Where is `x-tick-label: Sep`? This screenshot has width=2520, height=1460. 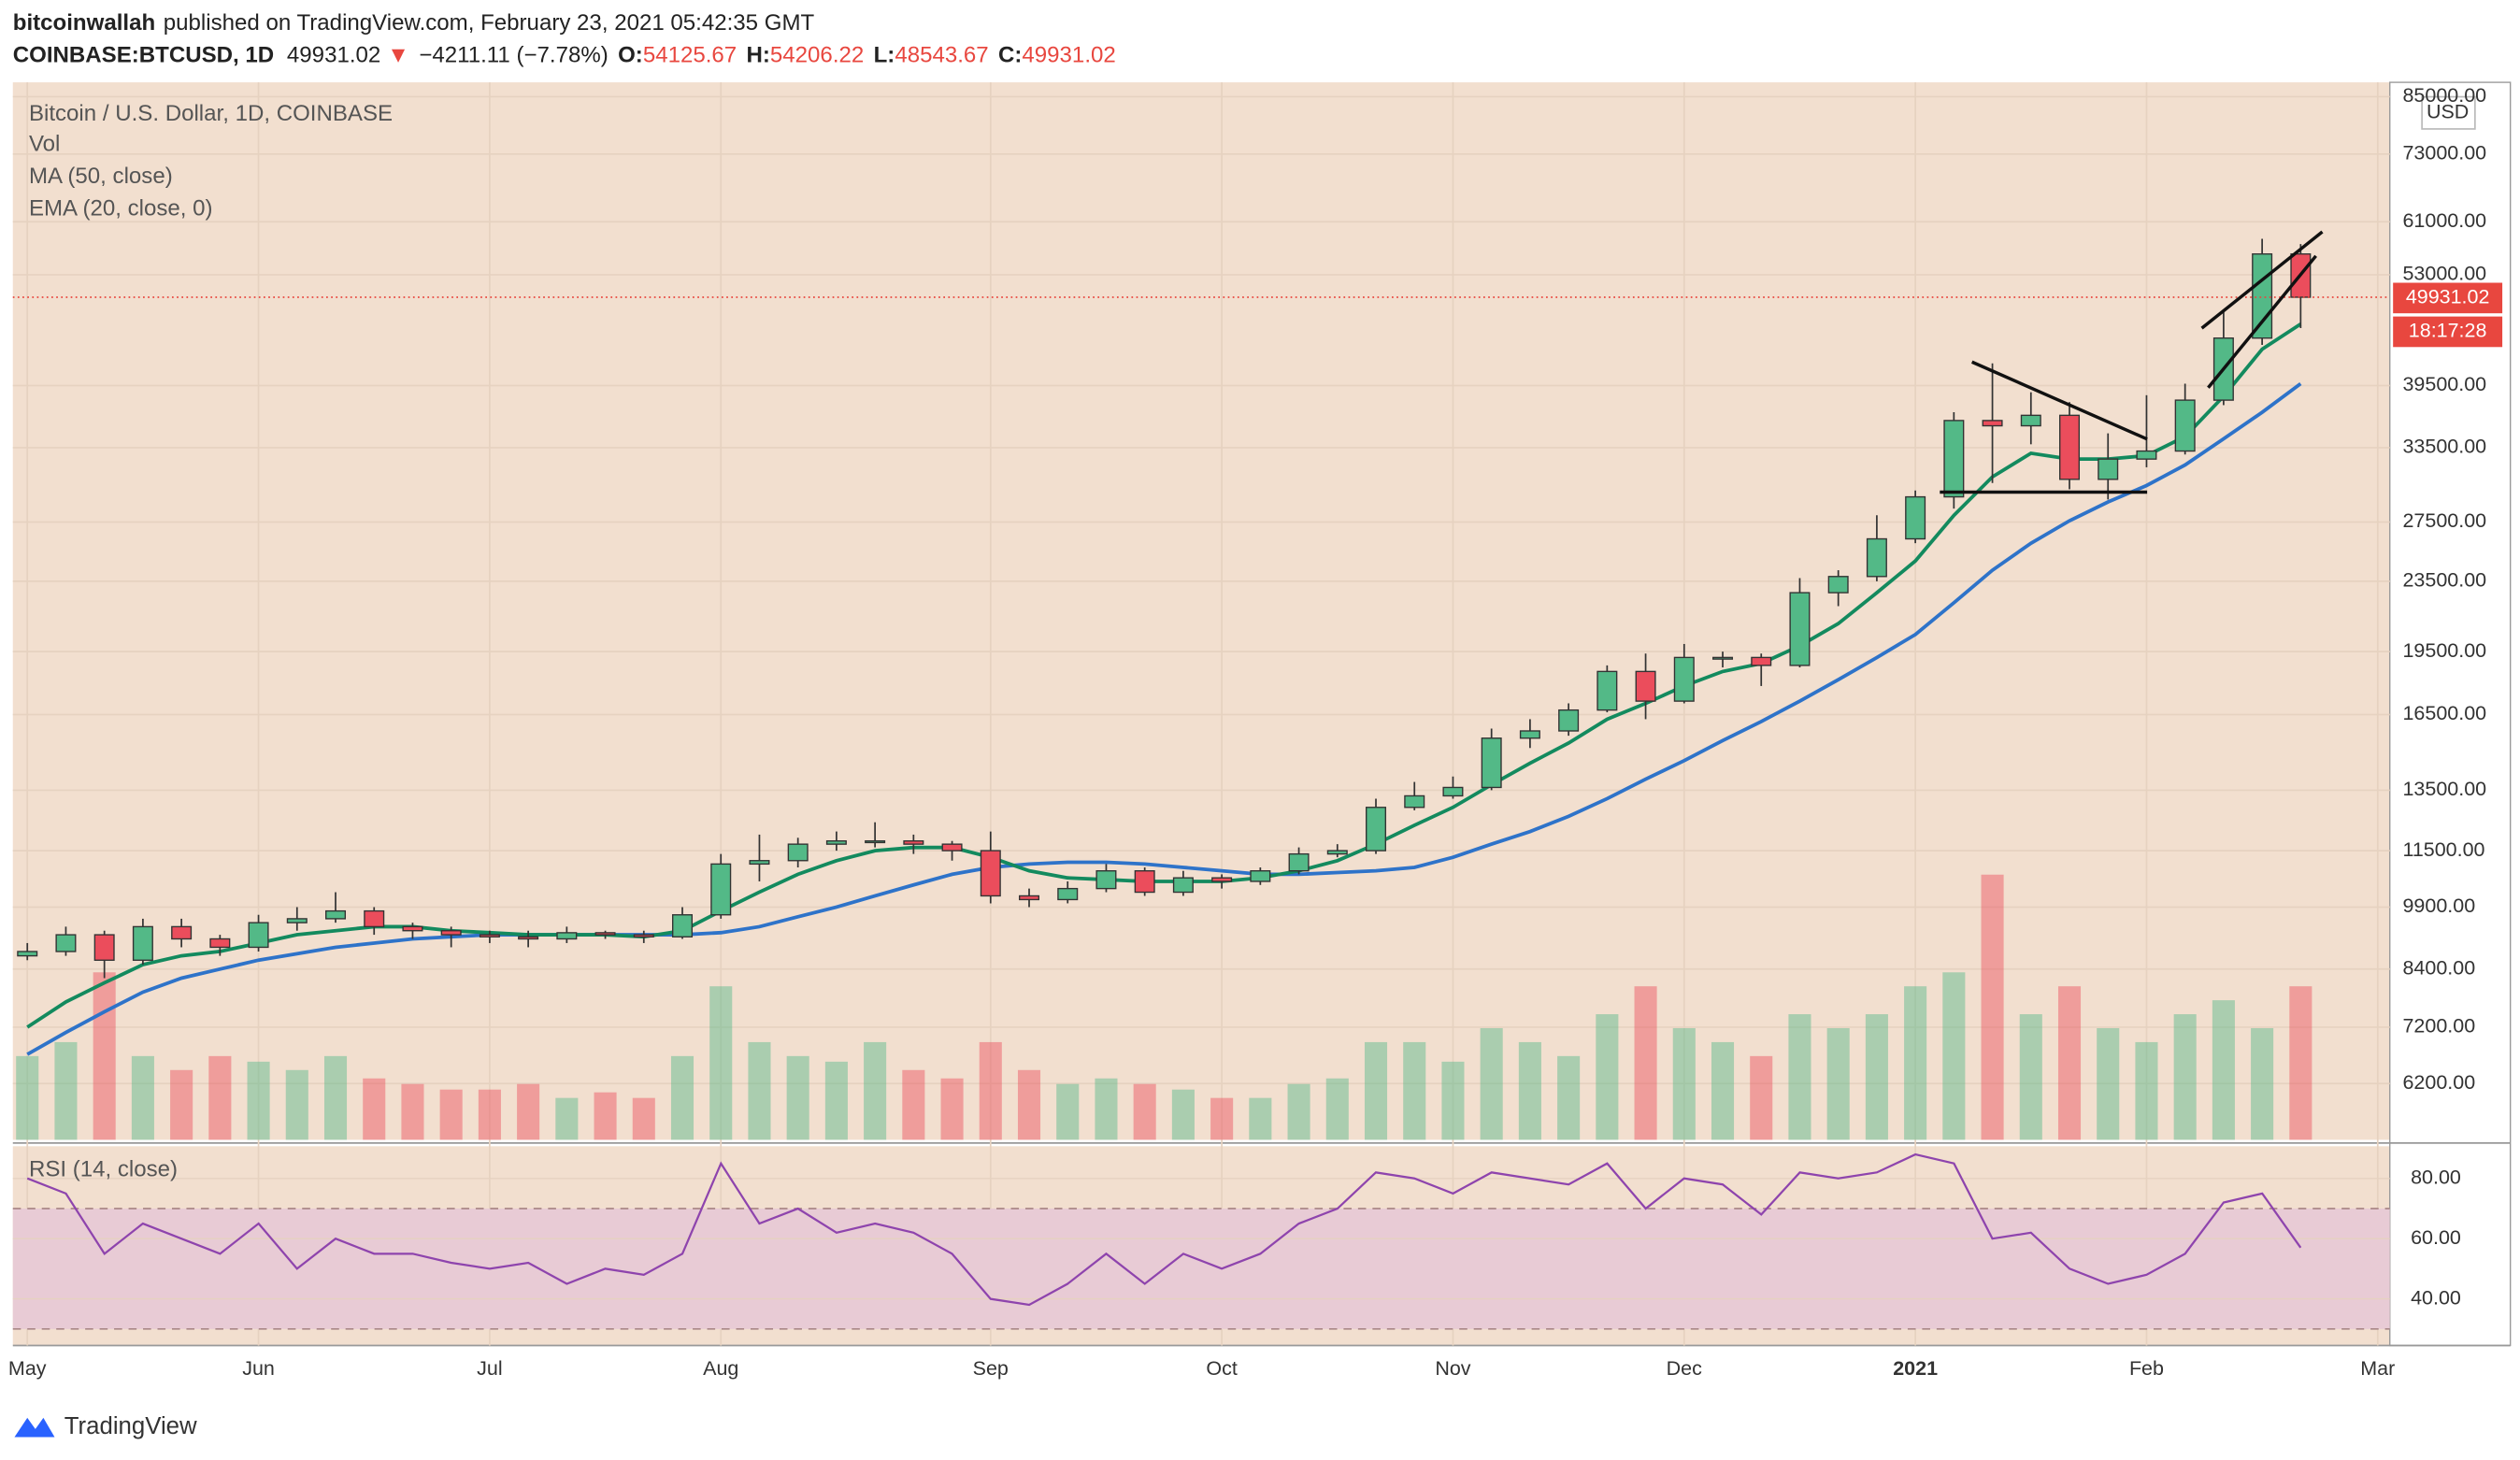
x-tick-label: Sep is located at coordinates (991, 1368).